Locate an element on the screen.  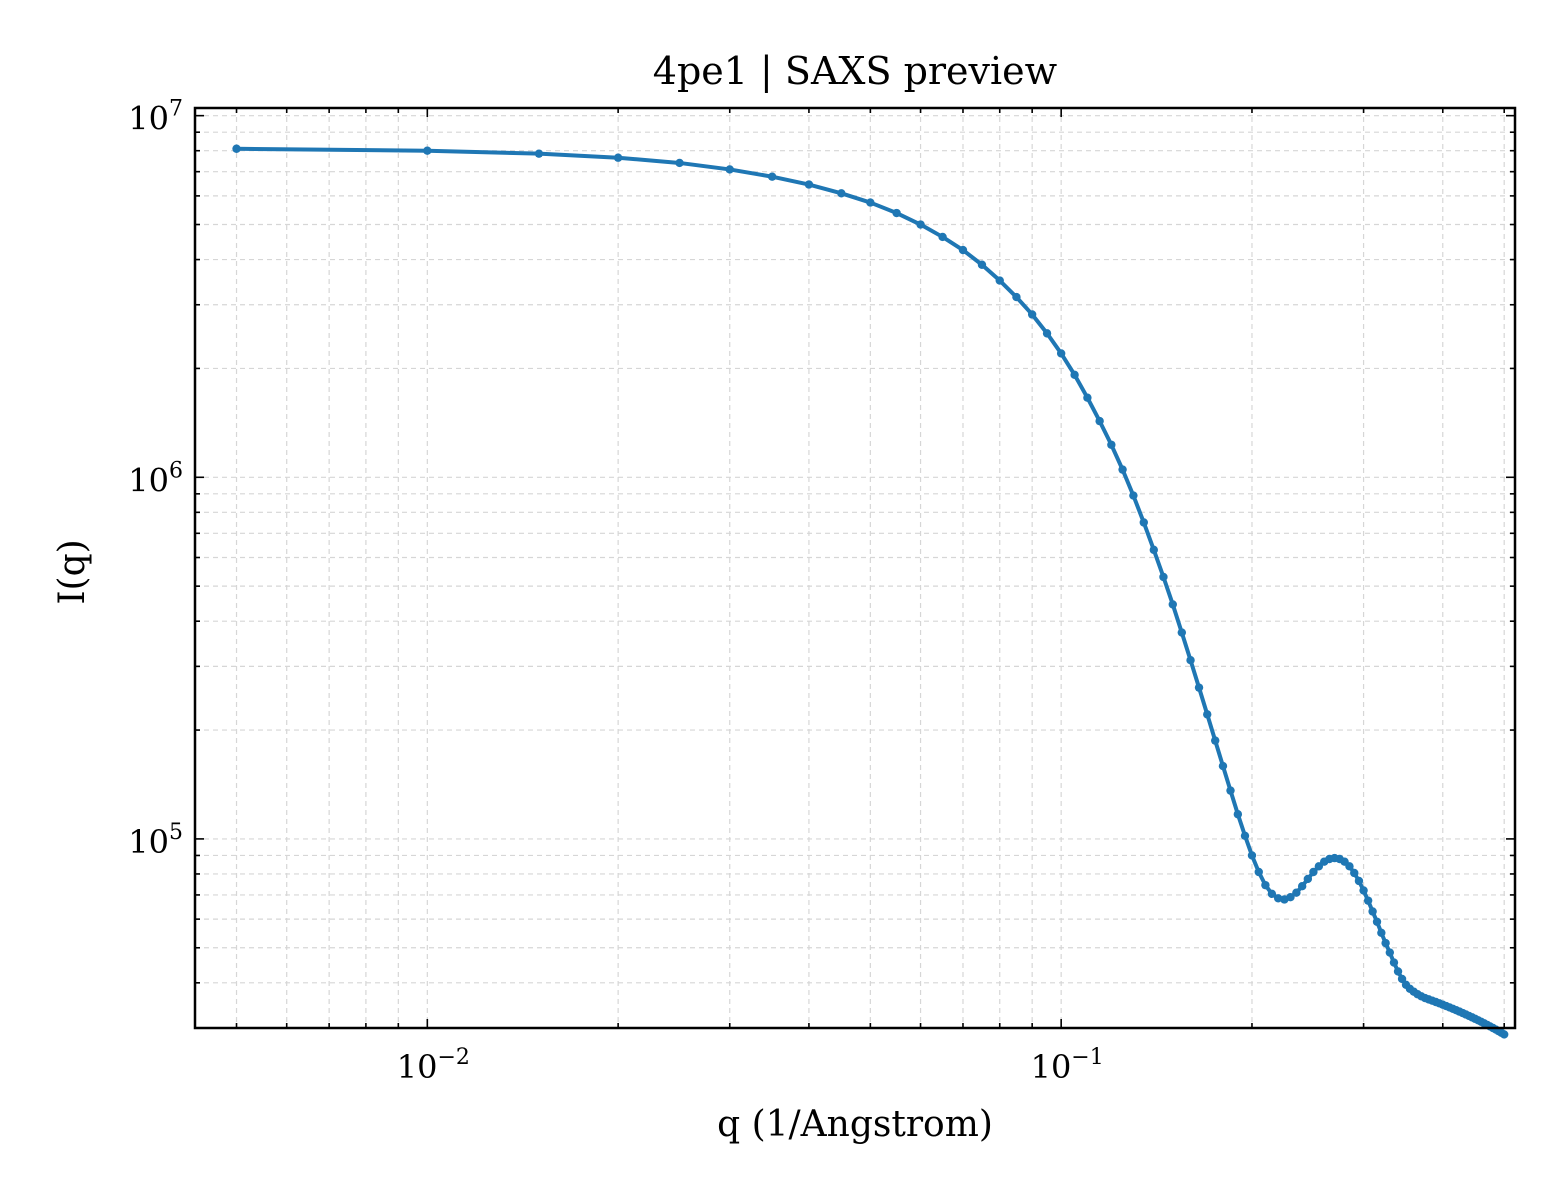
y-tick-label: 106 is located at coordinates (155, 478).